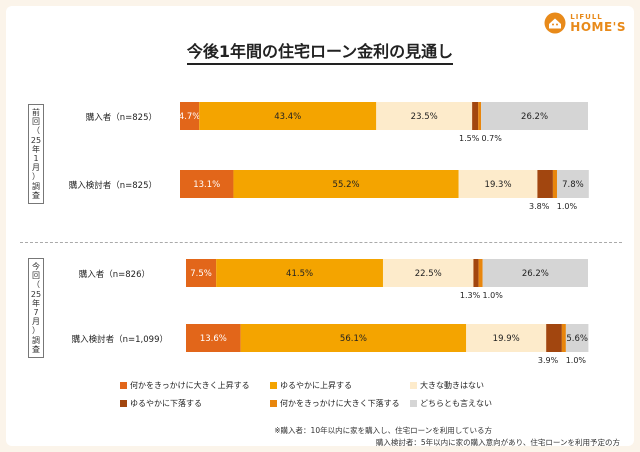 The width and height of the screenshot is (640, 452). Describe the element at coordinates (36, 112) in the screenshot. I see `group-char: 前` at that location.